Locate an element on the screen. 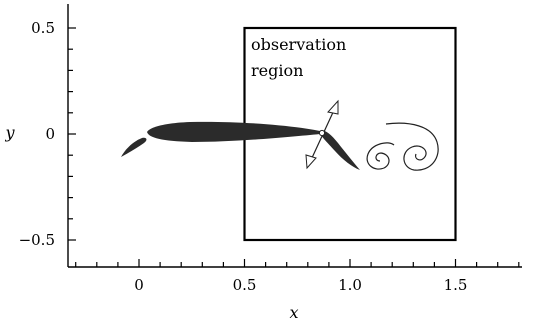 The width and height of the screenshot is (536, 324). y-tick-label: −0.5 is located at coordinates (37, 240).